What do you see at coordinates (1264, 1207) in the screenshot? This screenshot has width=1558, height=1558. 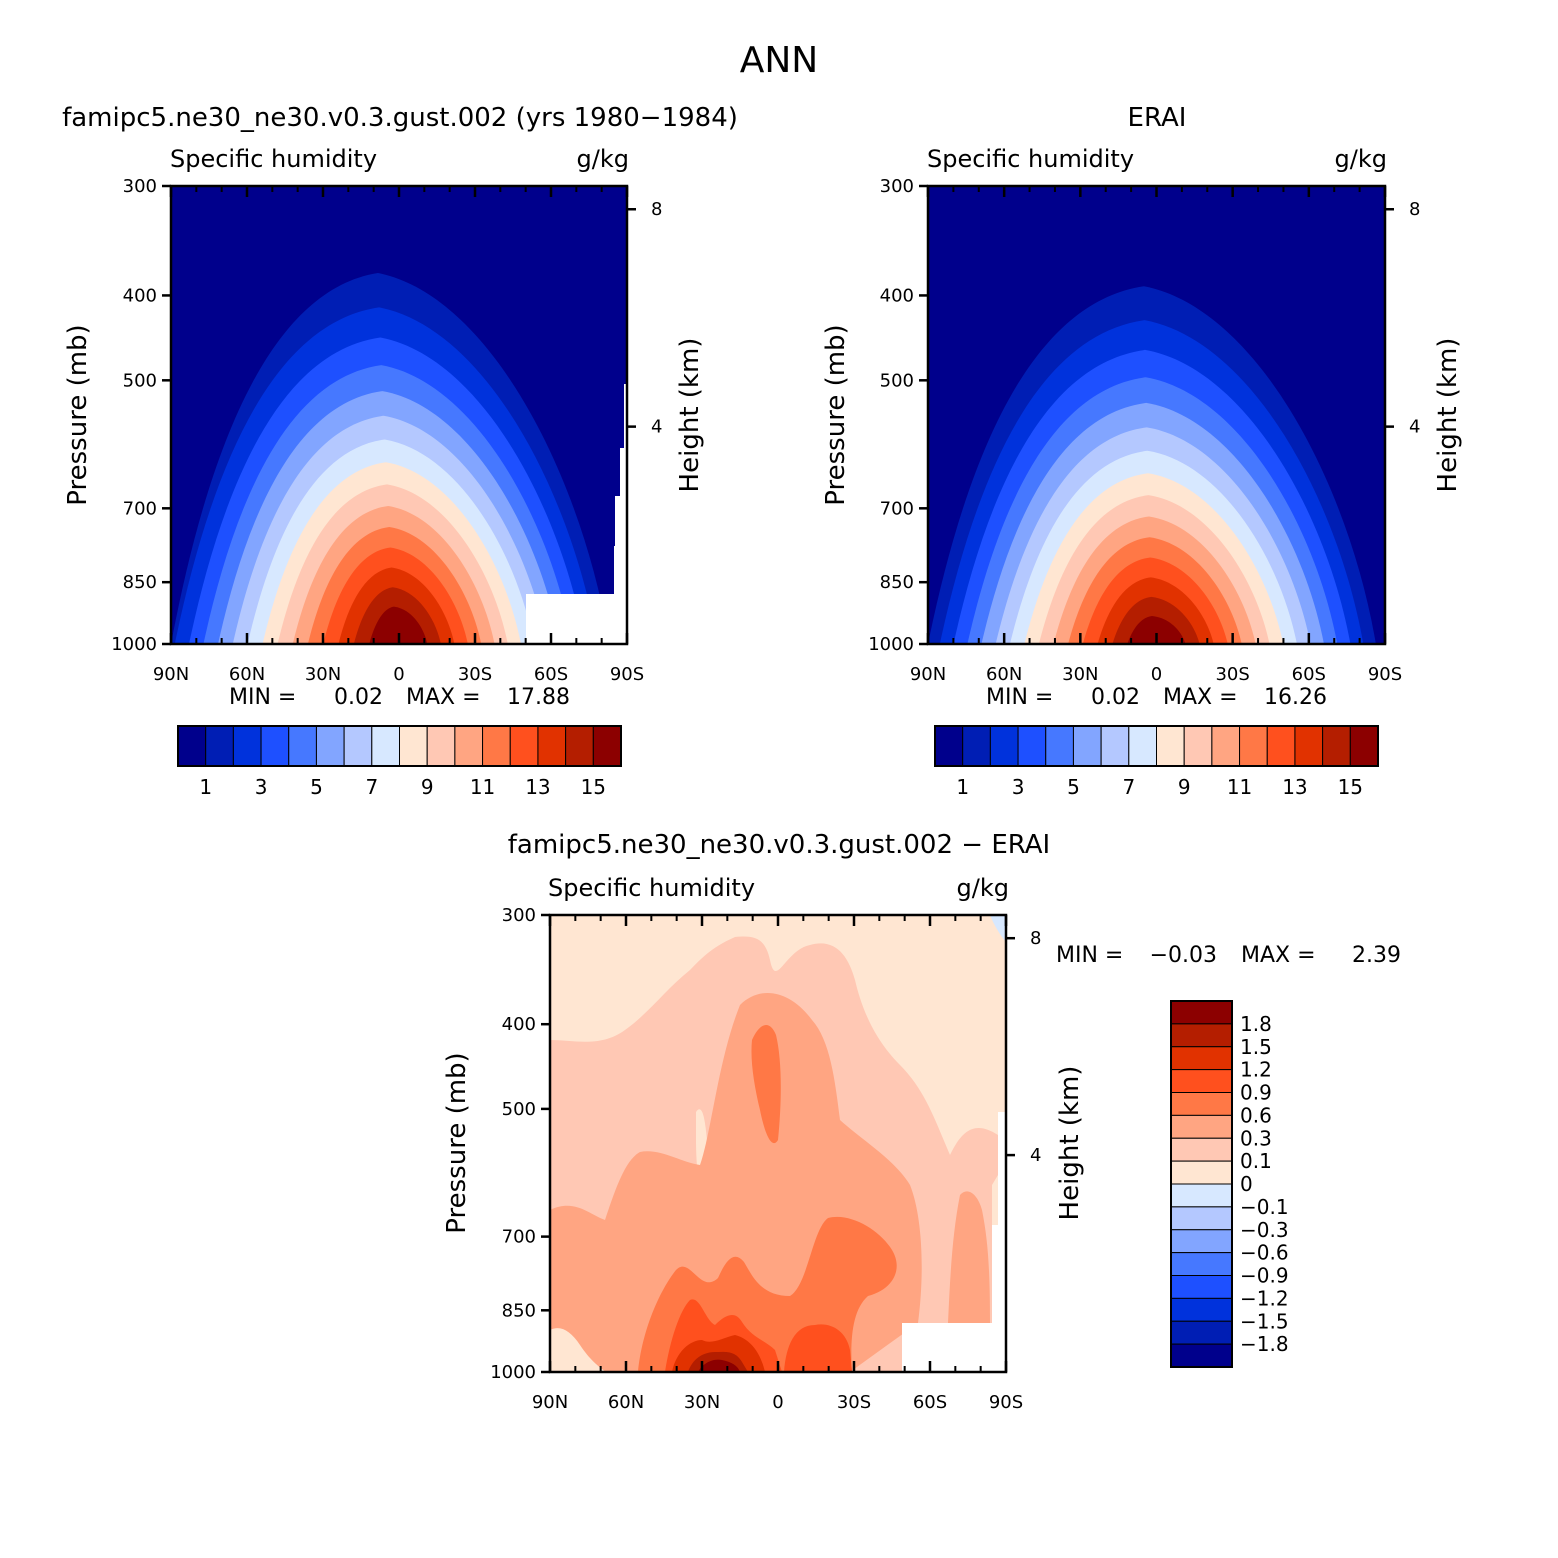 I see `colorbar-label: −0.1` at bounding box center [1264, 1207].